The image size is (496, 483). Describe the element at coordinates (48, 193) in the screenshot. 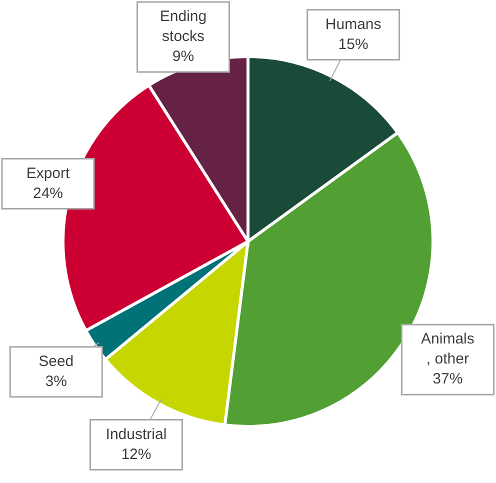

I see `data-label: 24%` at that location.